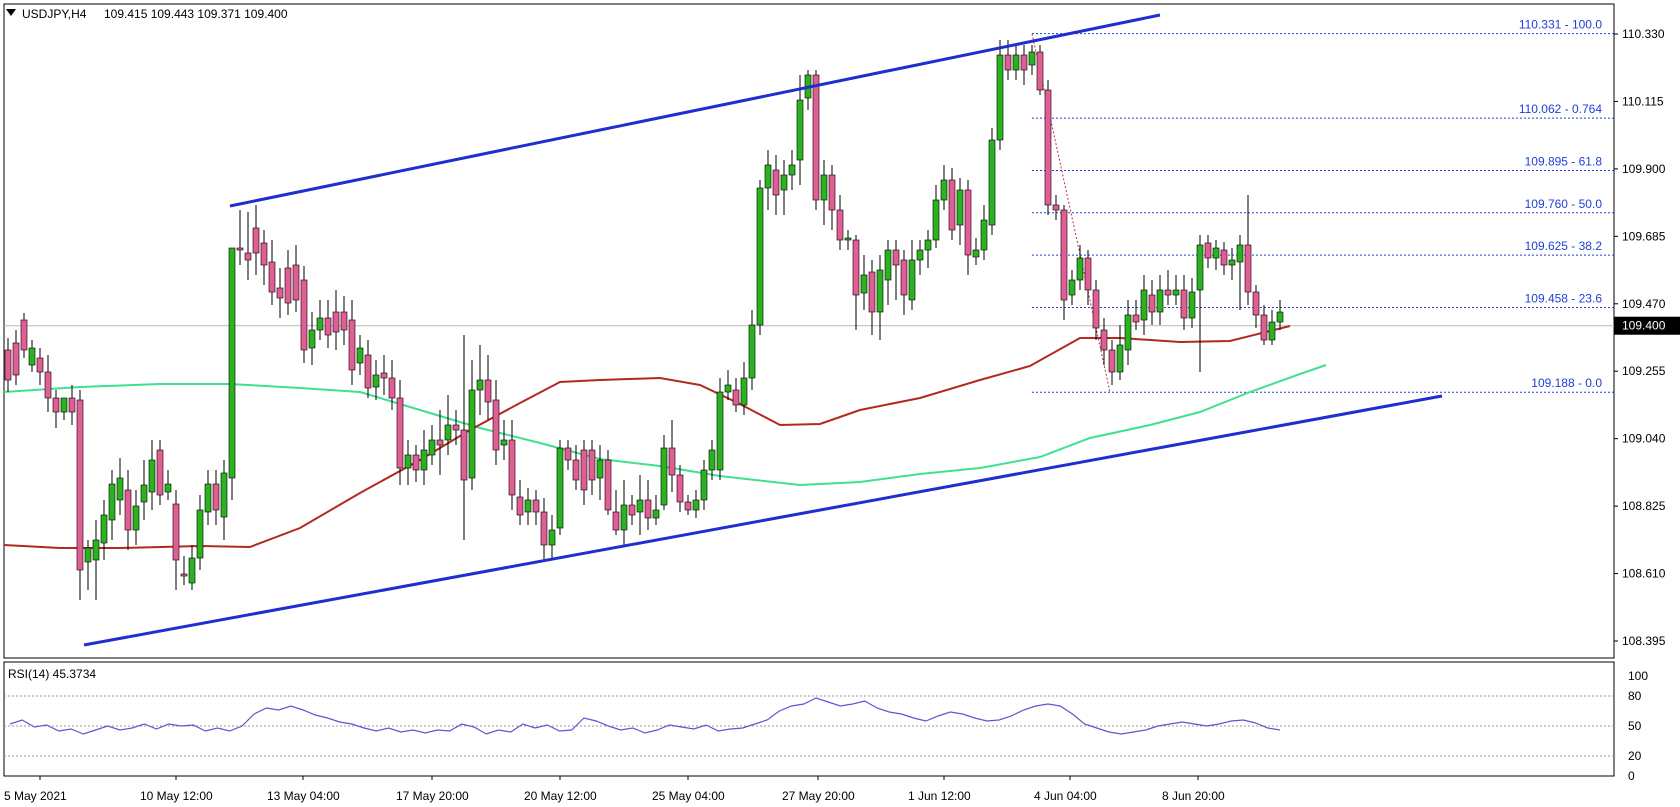  Describe the element at coordinates (1644, 574) in the screenshot. I see `price-tick-label: 108.610` at that location.